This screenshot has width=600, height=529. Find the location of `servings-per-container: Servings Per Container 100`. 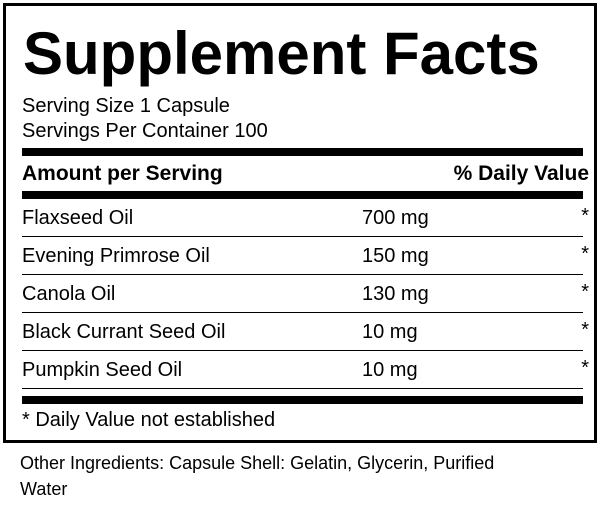

servings-per-container: Servings Per Container 100 is located at coordinates (145, 131).